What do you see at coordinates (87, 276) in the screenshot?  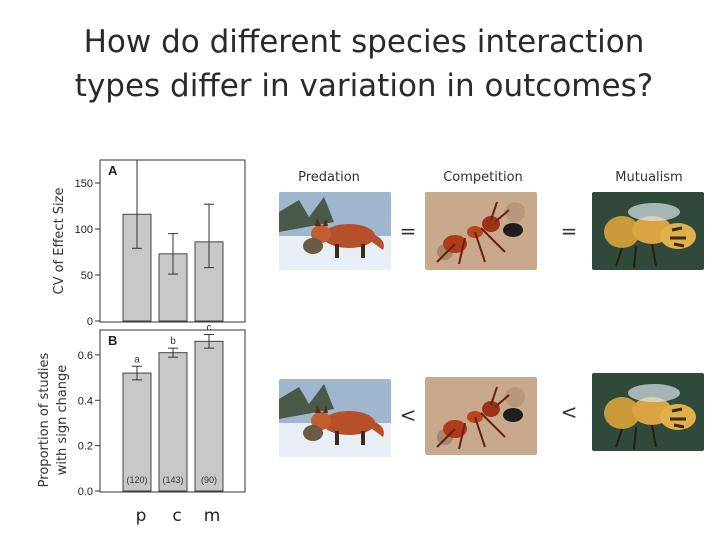 I see `y-tick-label: 50` at bounding box center [87, 276].